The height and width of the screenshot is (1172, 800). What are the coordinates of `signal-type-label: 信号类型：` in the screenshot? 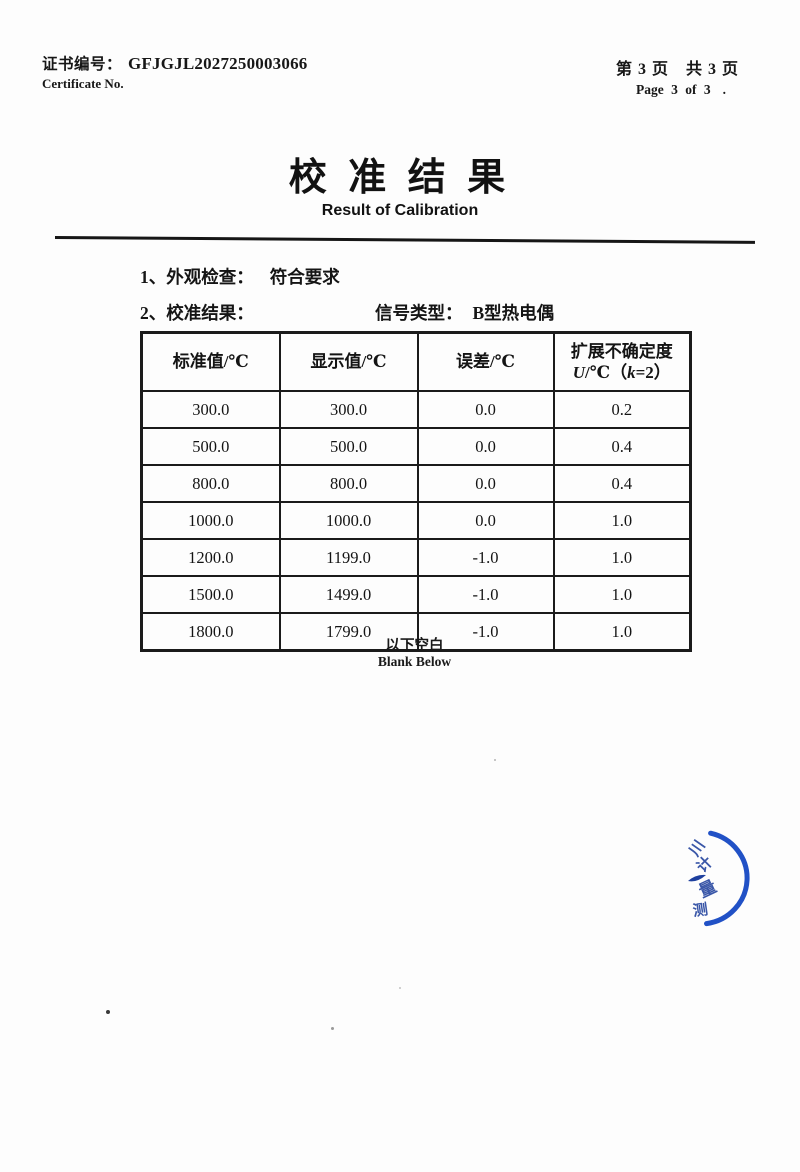 It's located at (419, 313).